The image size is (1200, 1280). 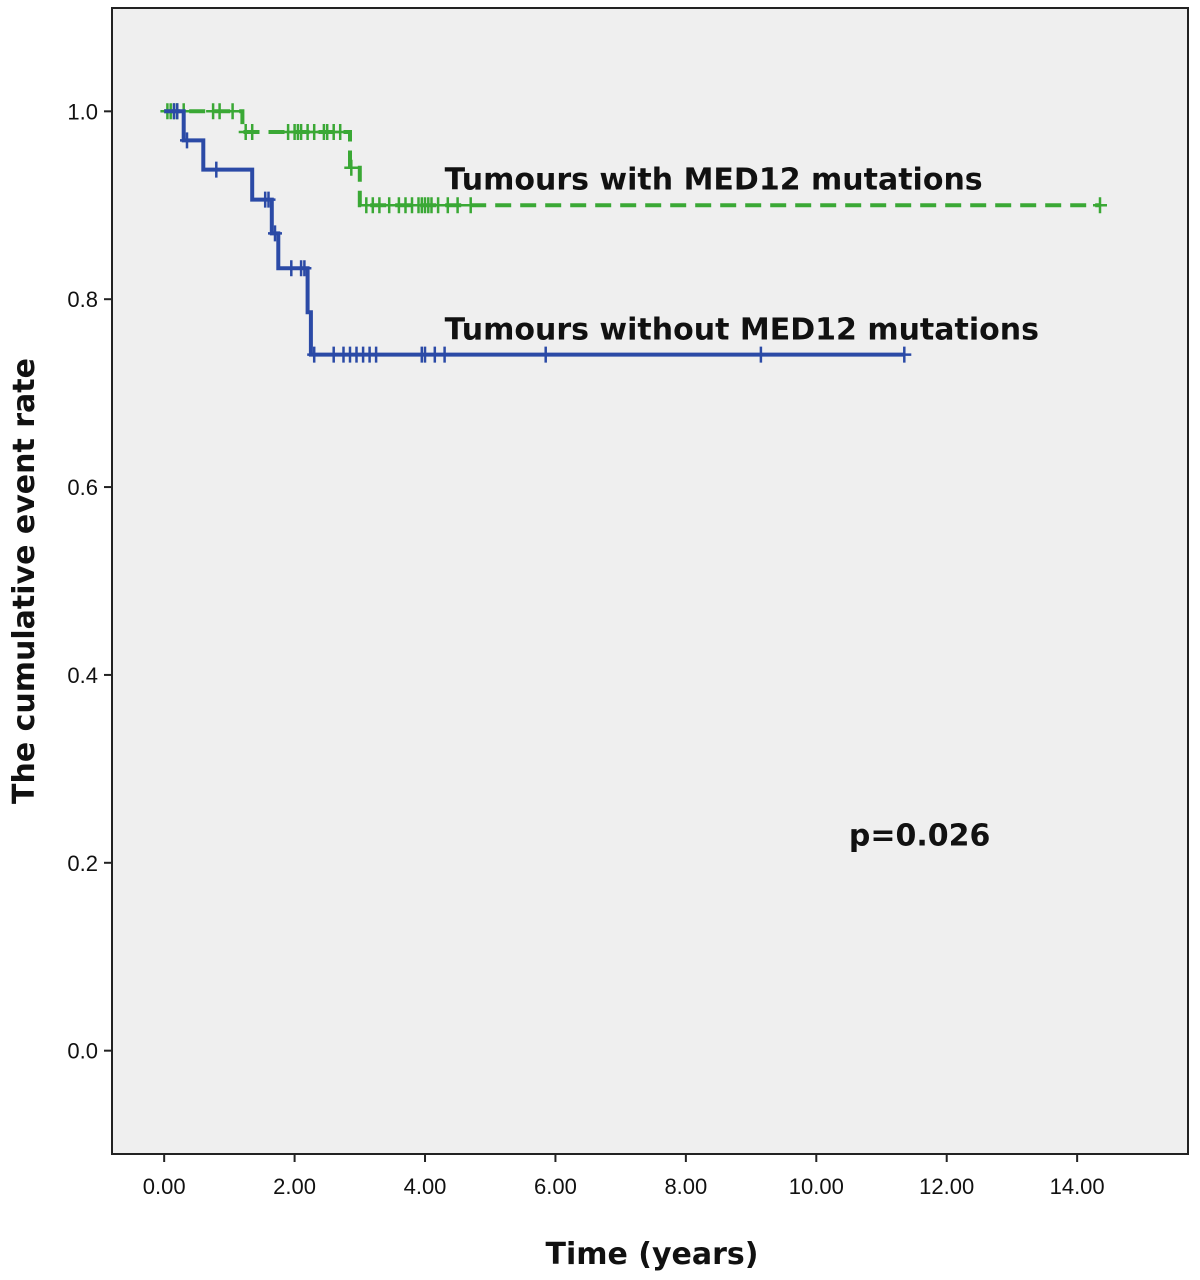 I want to click on x-axis-title: Time (years), so click(x=651, y=1254).